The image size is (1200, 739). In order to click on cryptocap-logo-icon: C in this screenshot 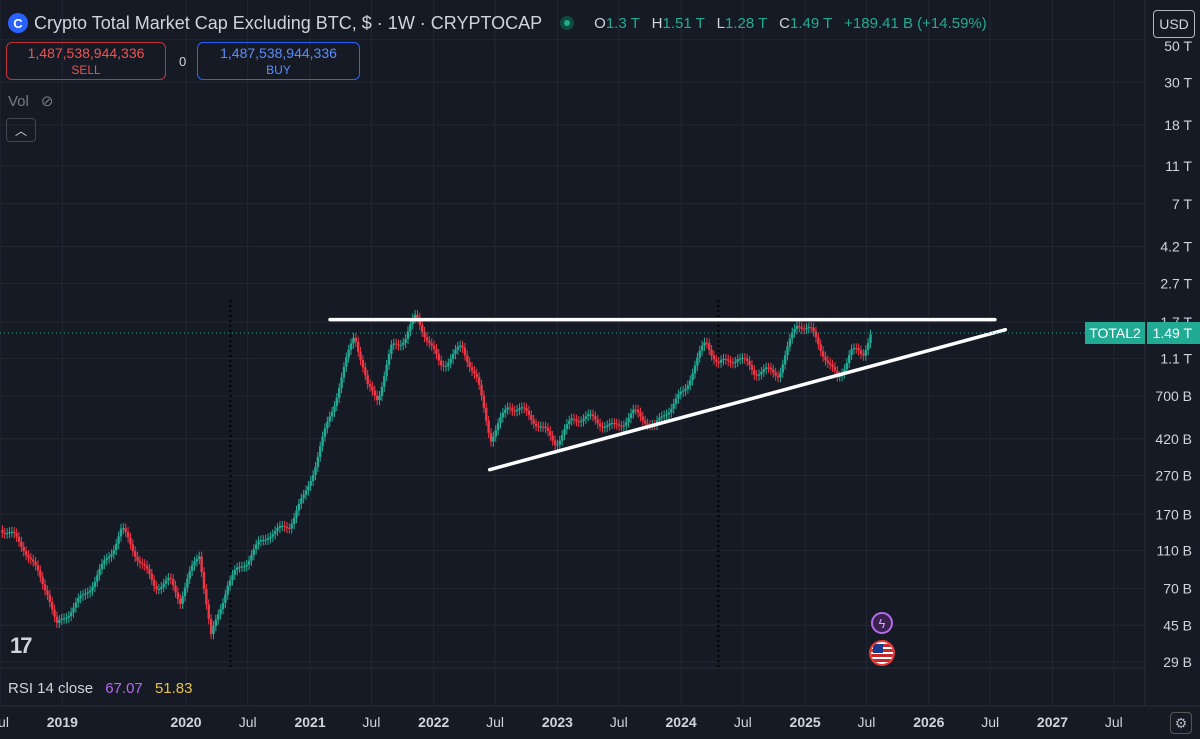, I will do `click(18, 23)`.